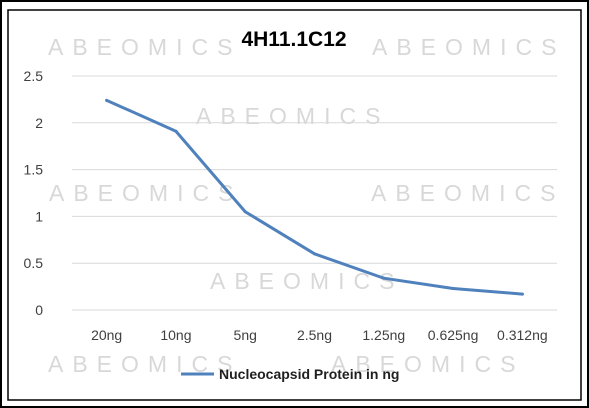 This screenshot has height=408, width=589. Describe the element at coordinates (245, 335) in the screenshot. I see `x-tick-label: 5ng` at that location.